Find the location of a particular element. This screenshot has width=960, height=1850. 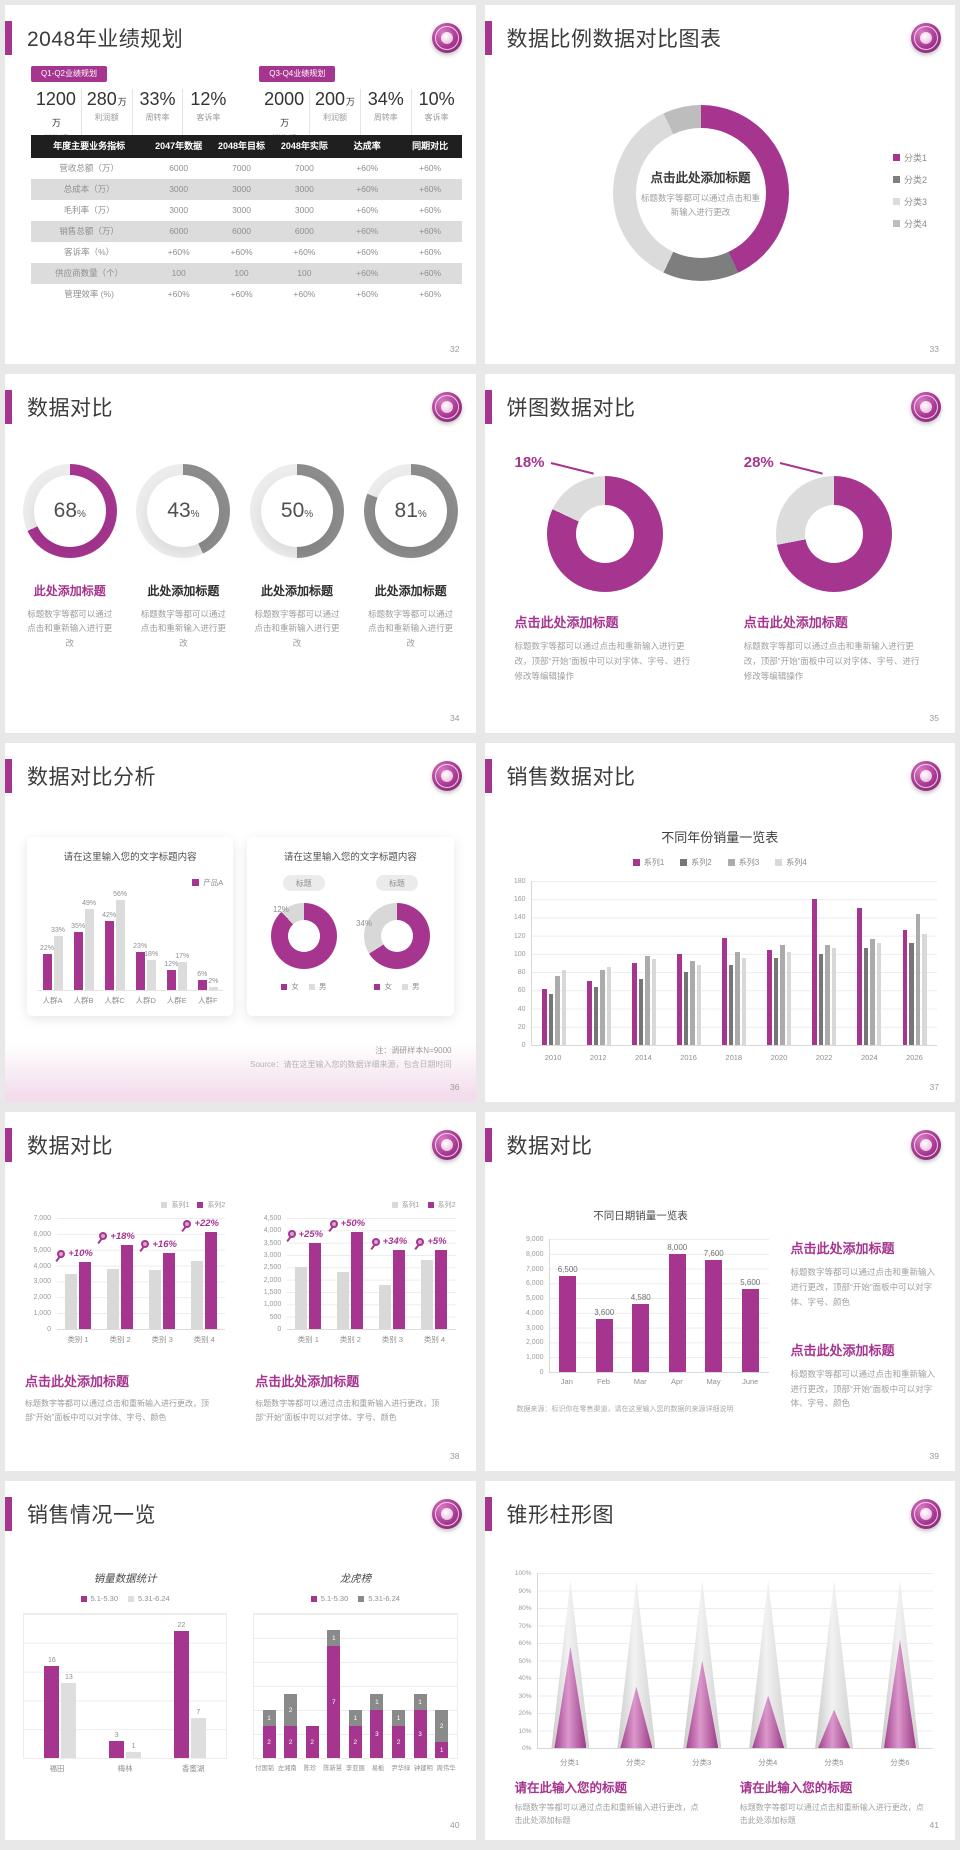

percent-callout: 28% is located at coordinates (758, 462).